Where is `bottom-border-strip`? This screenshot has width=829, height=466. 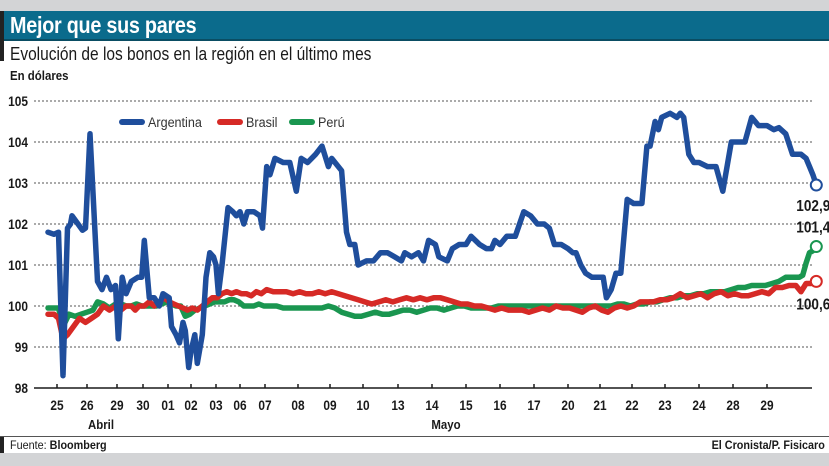
bottom-border-strip is located at coordinates (414, 459).